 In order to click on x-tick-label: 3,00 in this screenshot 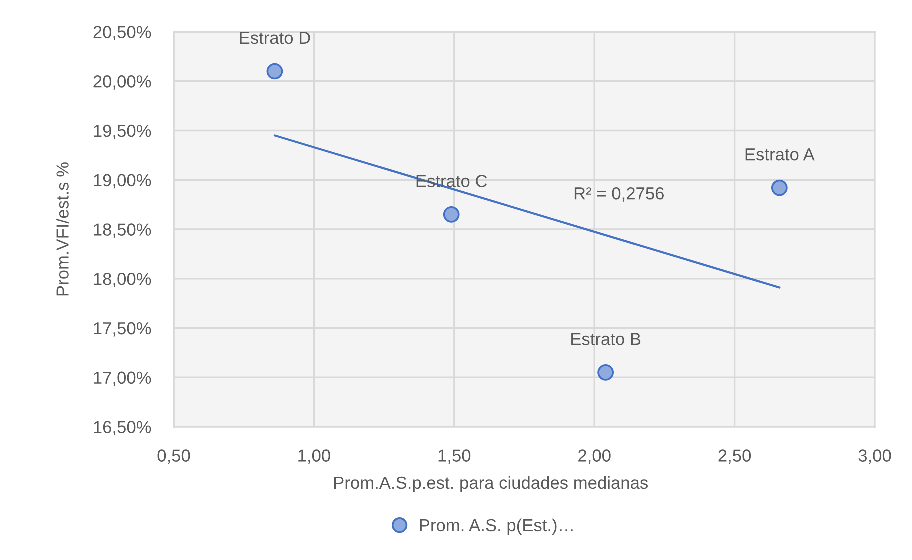, I will do `click(875, 457)`.